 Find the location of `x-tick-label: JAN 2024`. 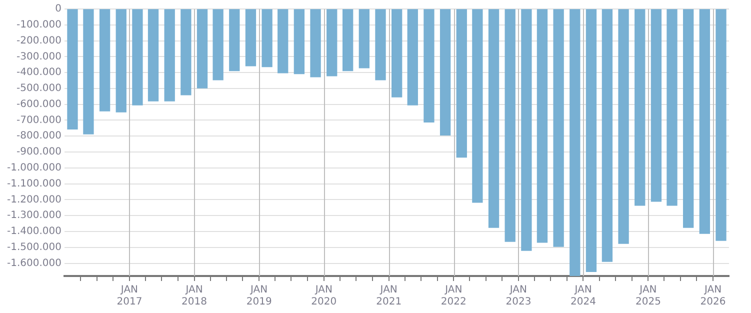

x-tick-label: JAN 2024 is located at coordinates (583, 296).